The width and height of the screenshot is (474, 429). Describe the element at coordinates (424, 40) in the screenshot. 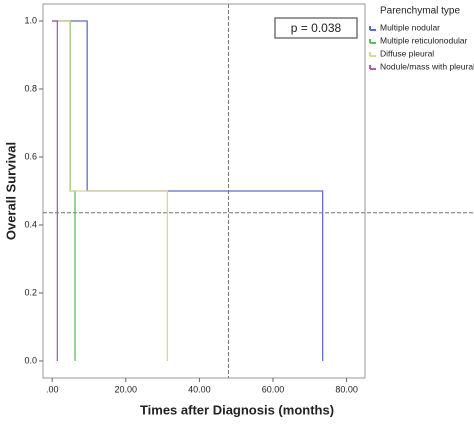

I see `legend-label: Multiple reticulonodular` at that location.